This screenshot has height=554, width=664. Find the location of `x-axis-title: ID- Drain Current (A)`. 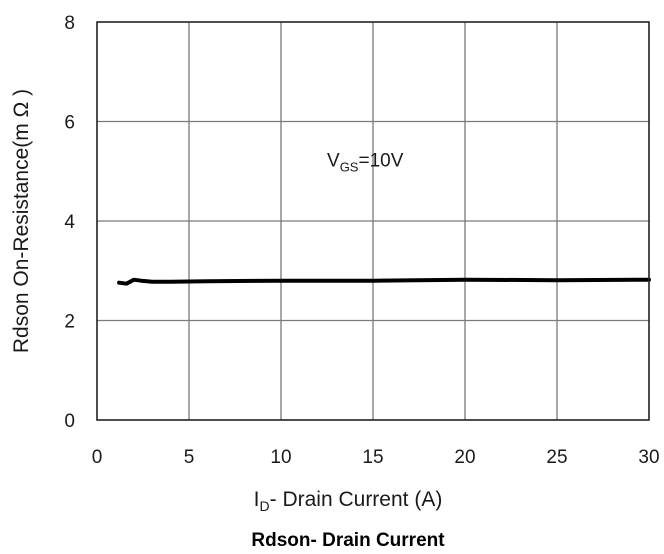

x-axis-title: ID- Drain Current (A) is located at coordinates (348, 501).